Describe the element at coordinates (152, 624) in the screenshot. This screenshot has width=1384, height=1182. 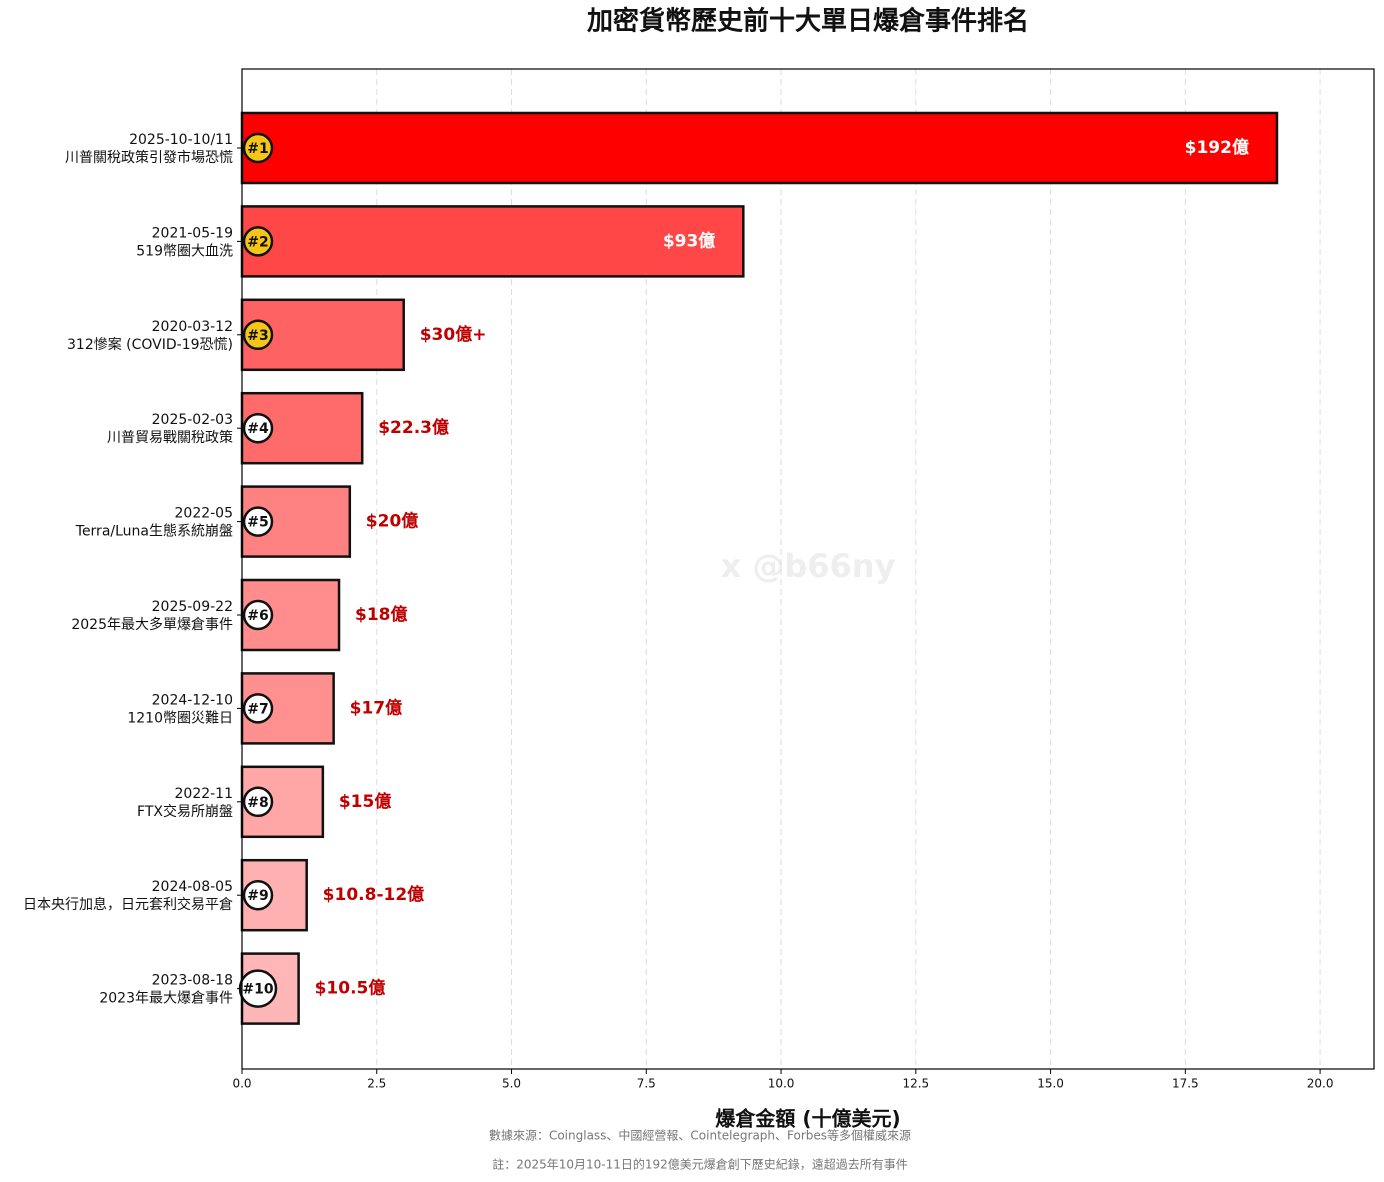
I see `y-tick-label: 2025年最大多單爆倉事件` at that location.